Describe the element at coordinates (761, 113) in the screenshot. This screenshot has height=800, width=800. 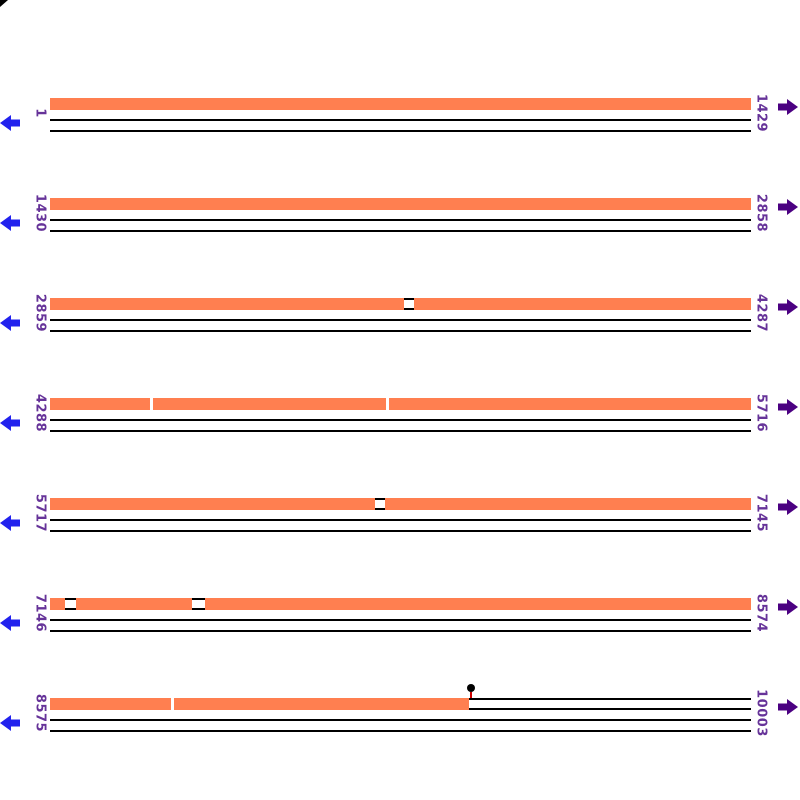
I see `segment-end-label: 1429` at that location.